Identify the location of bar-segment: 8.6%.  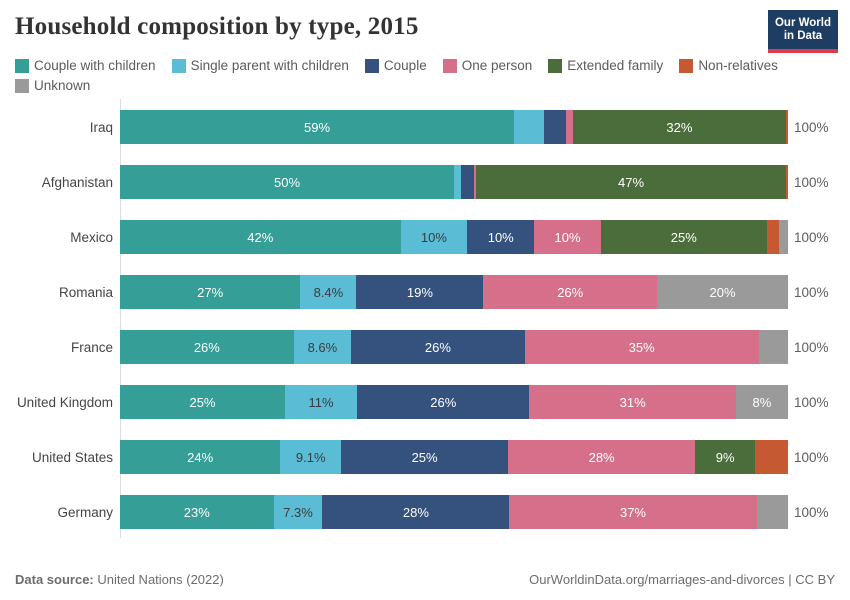
(322, 347).